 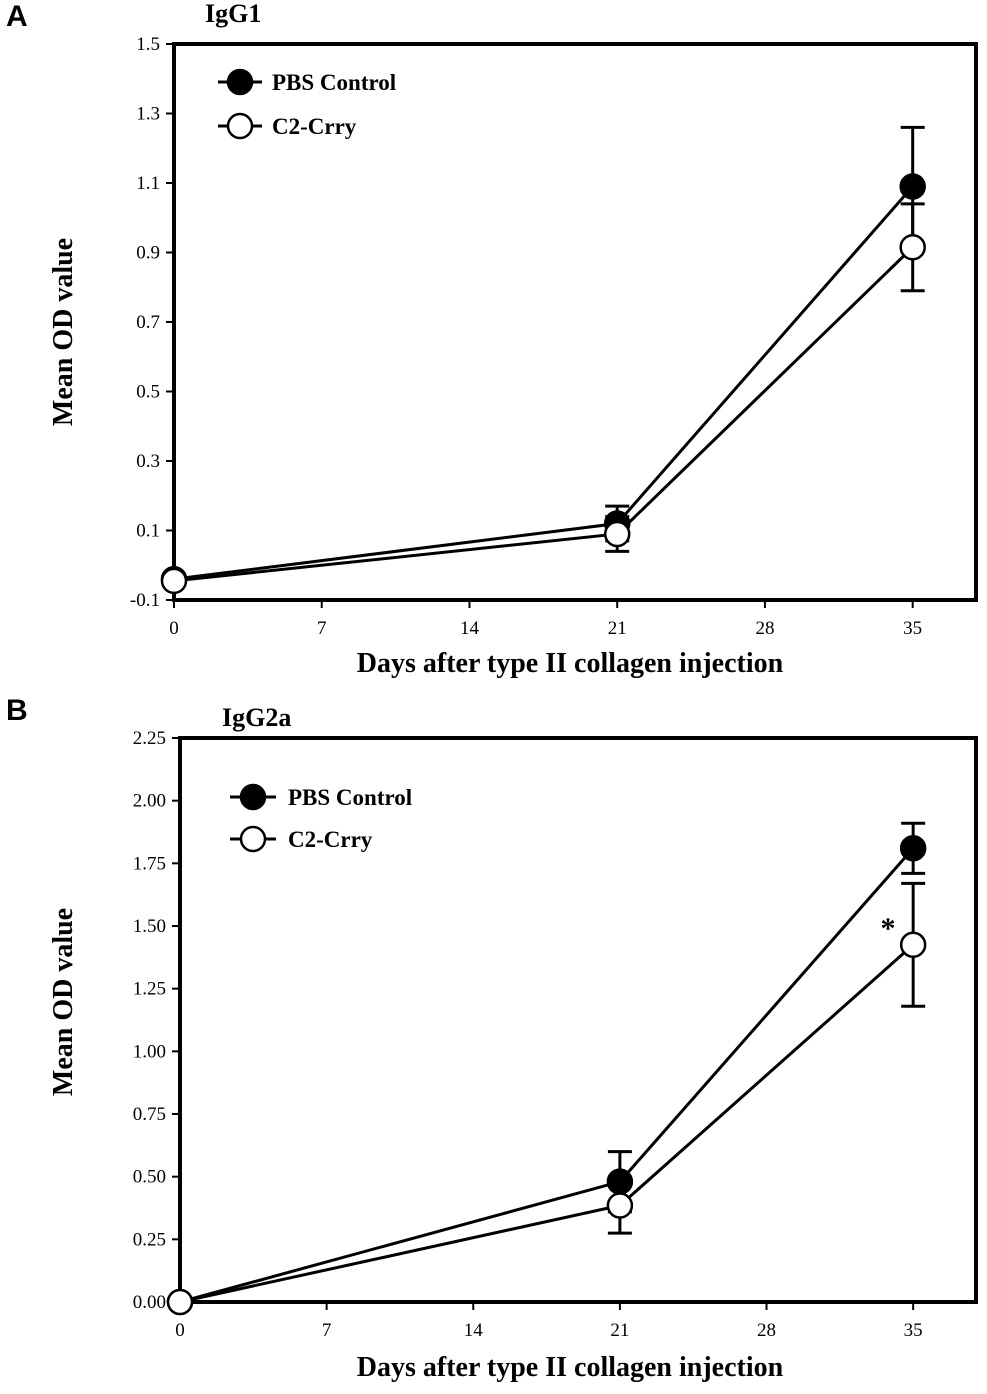 I want to click on panel-letter: A, so click(x=17, y=16).